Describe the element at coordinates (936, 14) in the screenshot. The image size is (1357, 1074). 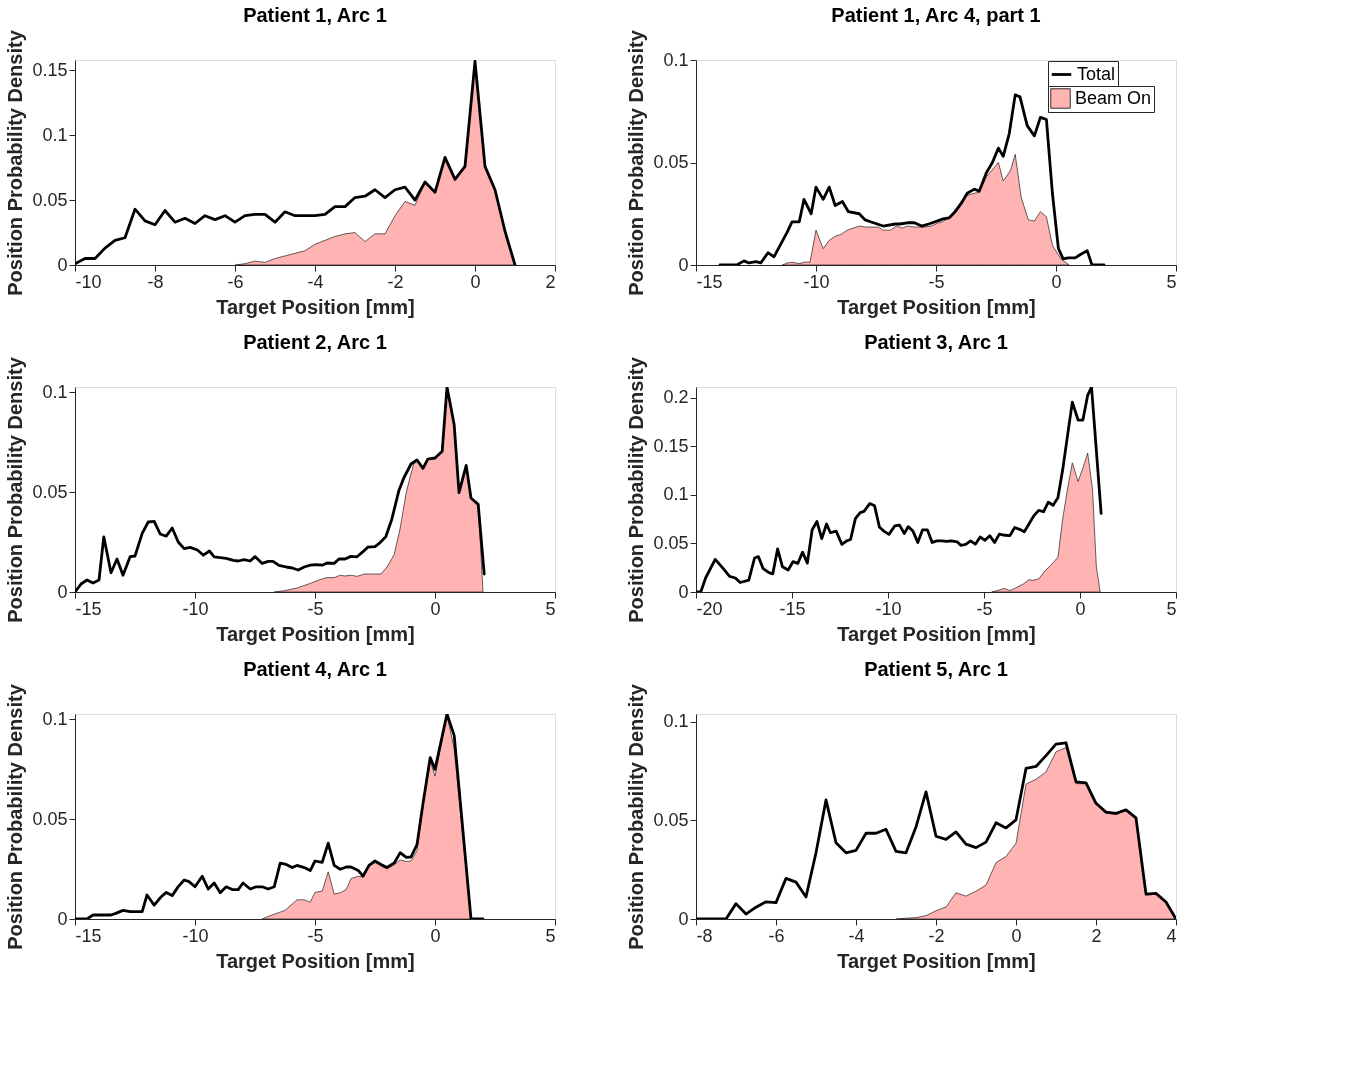
I see `chart-title: Patient 1, Arc 4, part 1` at that location.